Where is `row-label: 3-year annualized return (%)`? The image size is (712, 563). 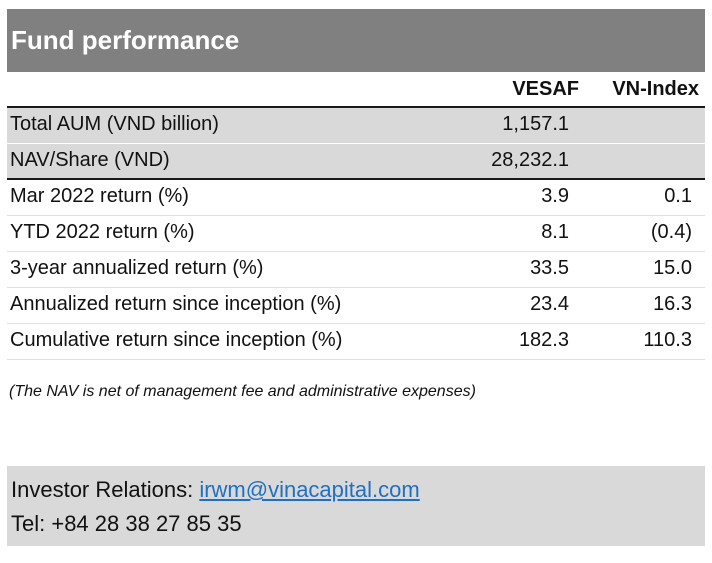 row-label: 3-year annualized return (%) is located at coordinates (137, 268).